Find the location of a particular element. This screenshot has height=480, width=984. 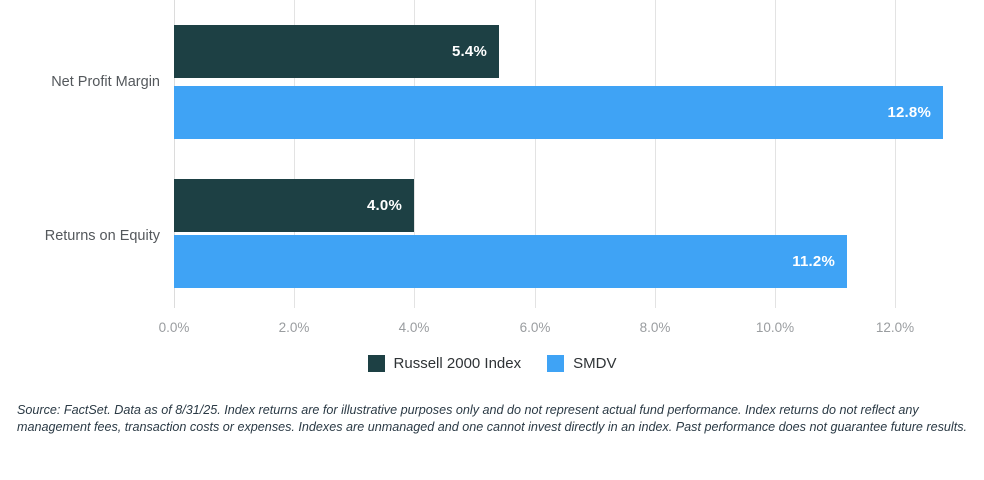

xtick-label-8: 8.0% is located at coordinates (655, 327).